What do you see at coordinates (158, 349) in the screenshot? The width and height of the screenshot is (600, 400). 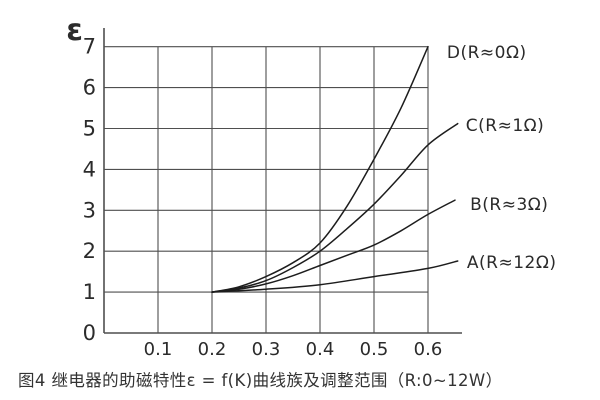 I see `x-tick-label: 0.1` at bounding box center [158, 349].